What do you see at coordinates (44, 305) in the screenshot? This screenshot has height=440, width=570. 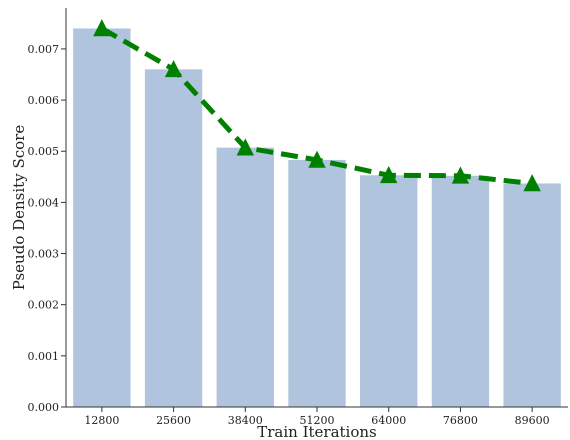 I see `y-tick-label: 0.002` at bounding box center [44, 305].